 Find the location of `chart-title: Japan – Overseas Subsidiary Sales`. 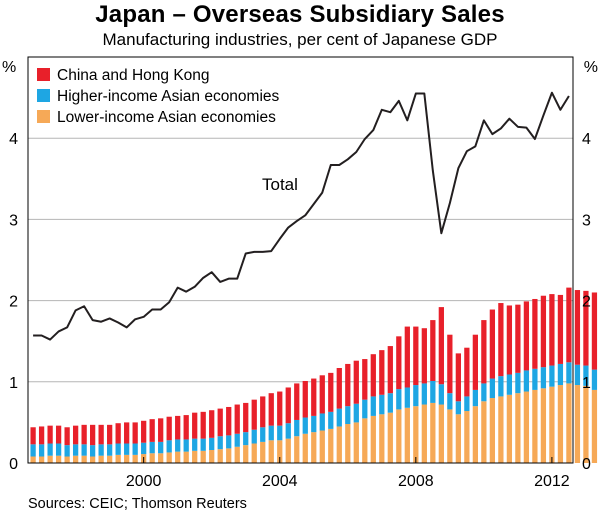

chart-title: Japan – Overseas Subsidiary Sales is located at coordinates (300, 14).